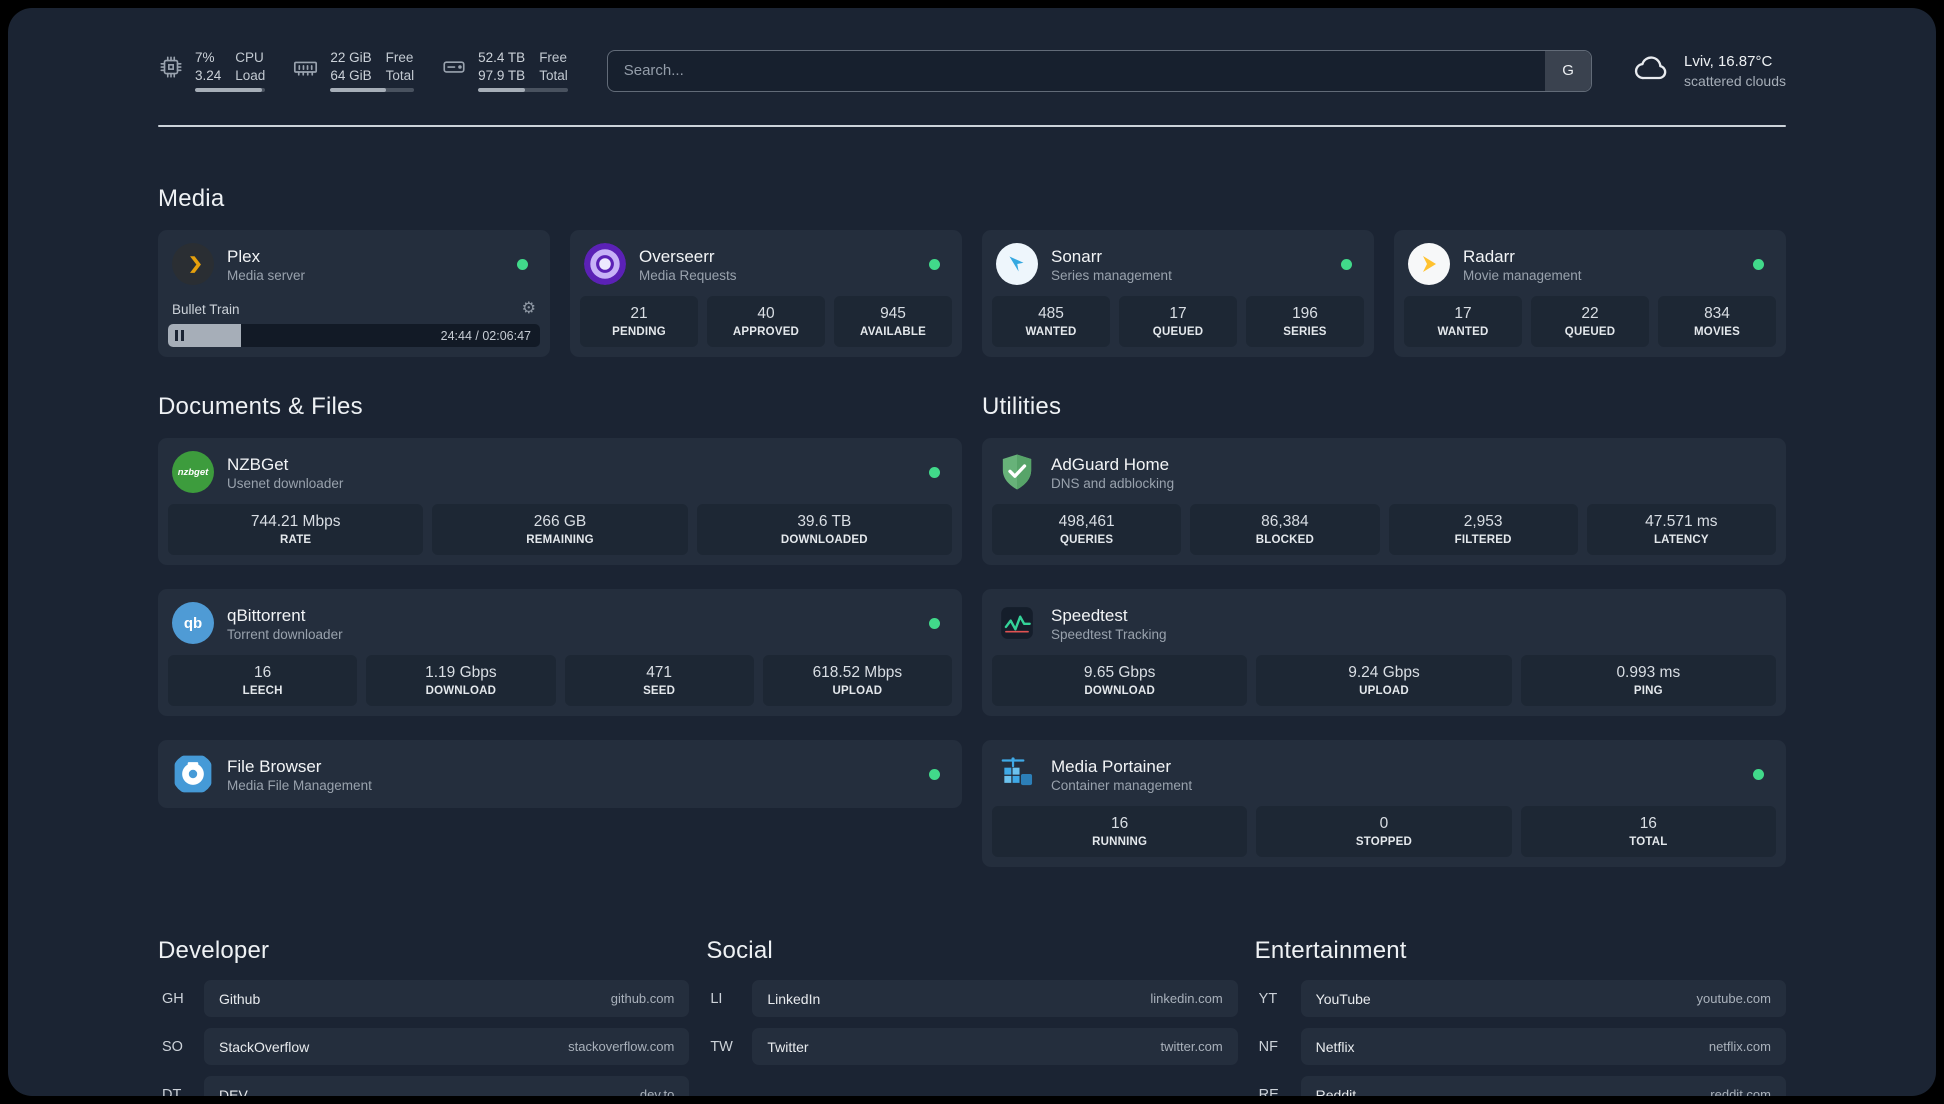 The image size is (1944, 1104). What do you see at coordinates (1109, 623) in the screenshot?
I see `speedtest-titles: Speedtest Speedtest Tracking` at bounding box center [1109, 623].